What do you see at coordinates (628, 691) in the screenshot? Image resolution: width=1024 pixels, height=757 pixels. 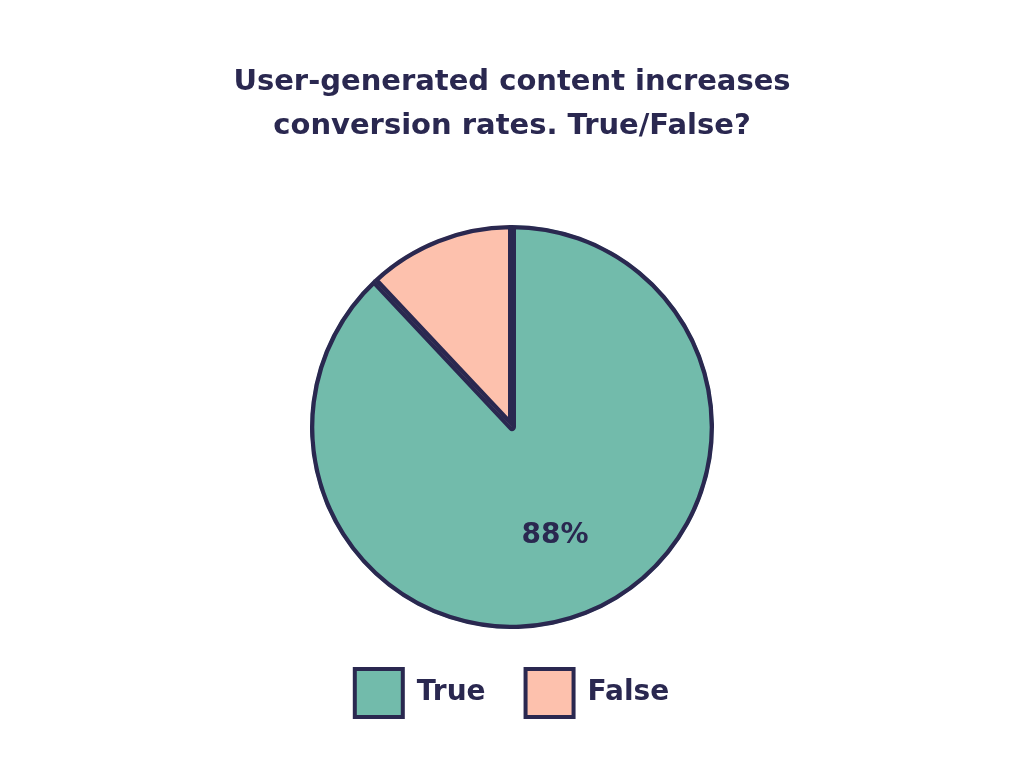 I see `legend-label: False` at bounding box center [628, 691].